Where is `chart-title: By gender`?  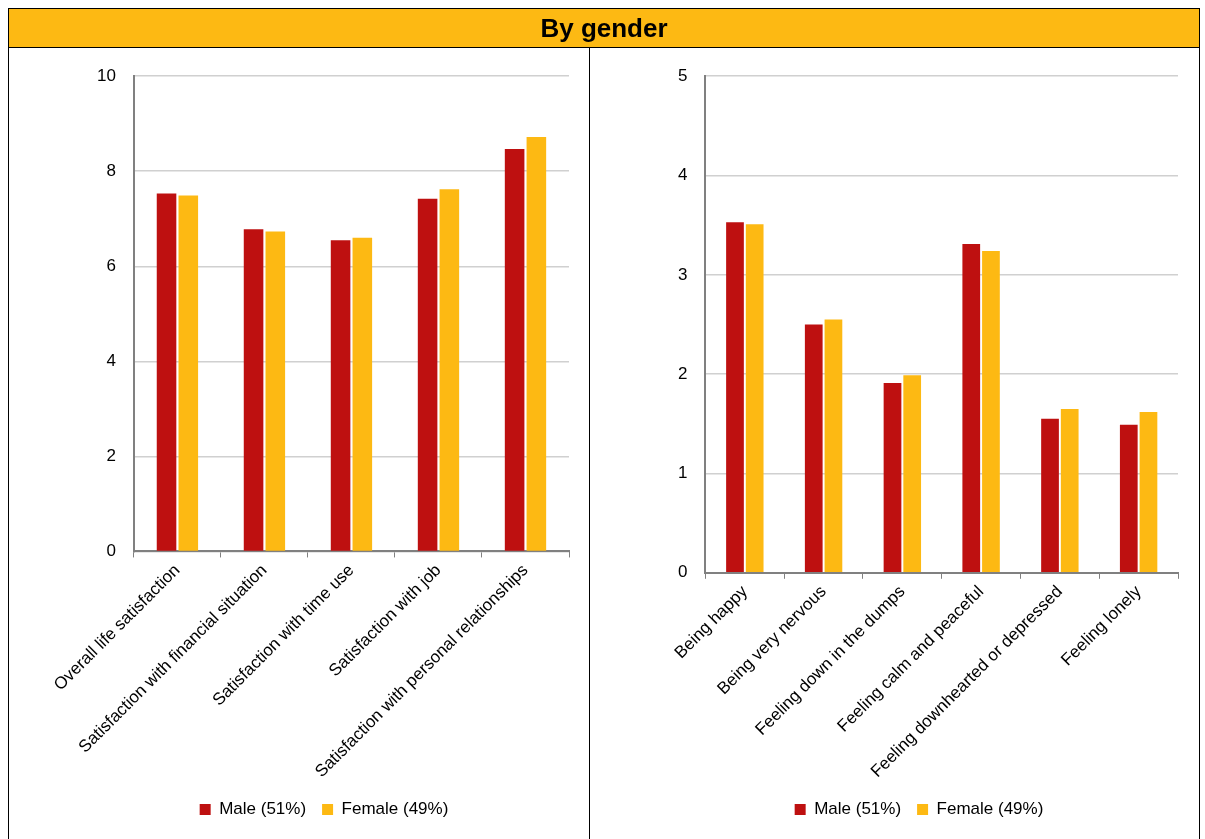 chart-title: By gender is located at coordinates (604, 28).